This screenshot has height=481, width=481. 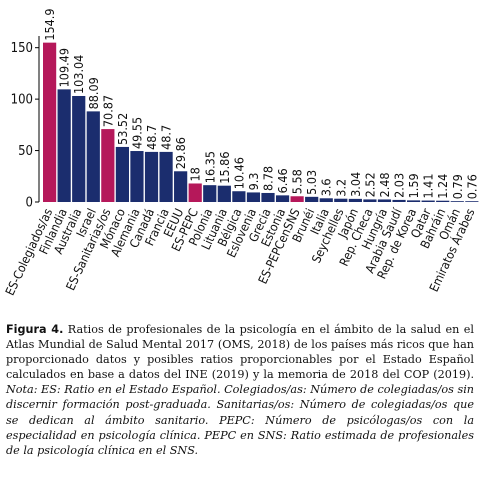 What do you see at coordinates (471, 186) in the screenshot?
I see `value-label: 0.76` at bounding box center [471, 186].